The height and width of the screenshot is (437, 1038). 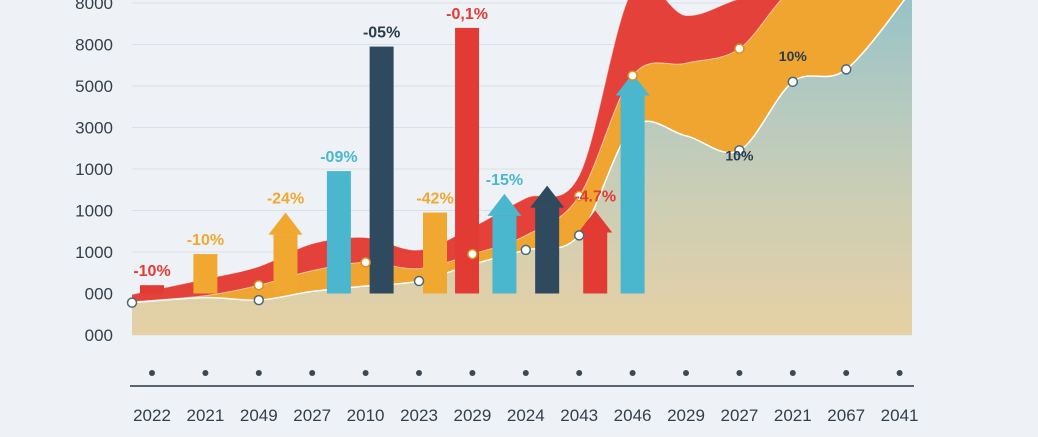 What do you see at coordinates (285, 199) in the screenshot?
I see `bar-percent-label: -24%` at bounding box center [285, 199].